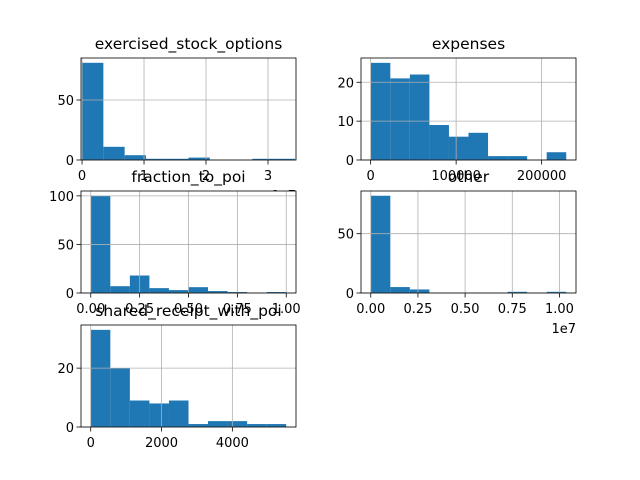 Image resolution: width=640 pixels, height=480 pixels. What do you see at coordinates (563, 329) in the screenshot?
I see `x-offset-label: 1e7` at bounding box center [563, 329].